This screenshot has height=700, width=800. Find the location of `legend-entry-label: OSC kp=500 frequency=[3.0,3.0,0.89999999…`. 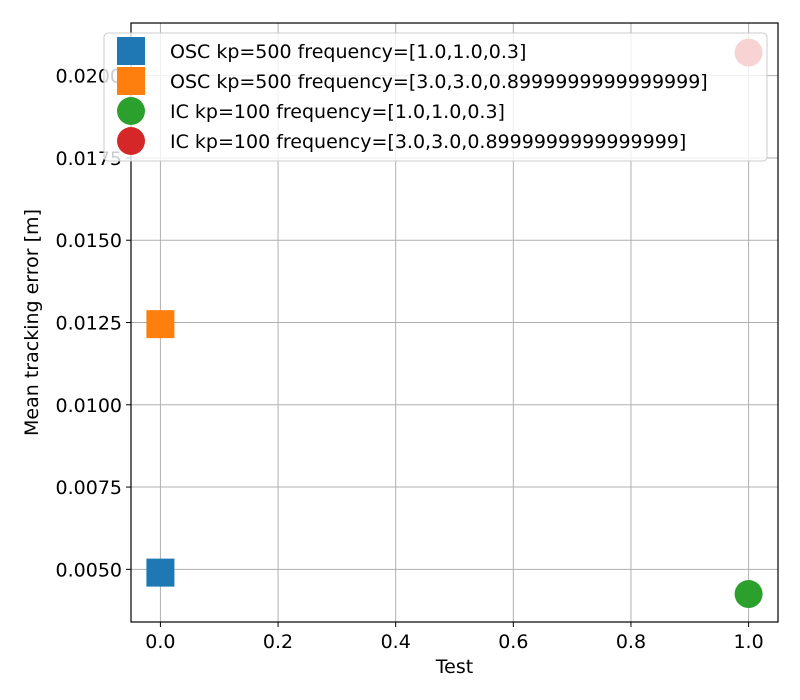

legend-entry-label: OSC kp=500 frequency=[3.0,3.0,0.89999999… is located at coordinates (439, 82).